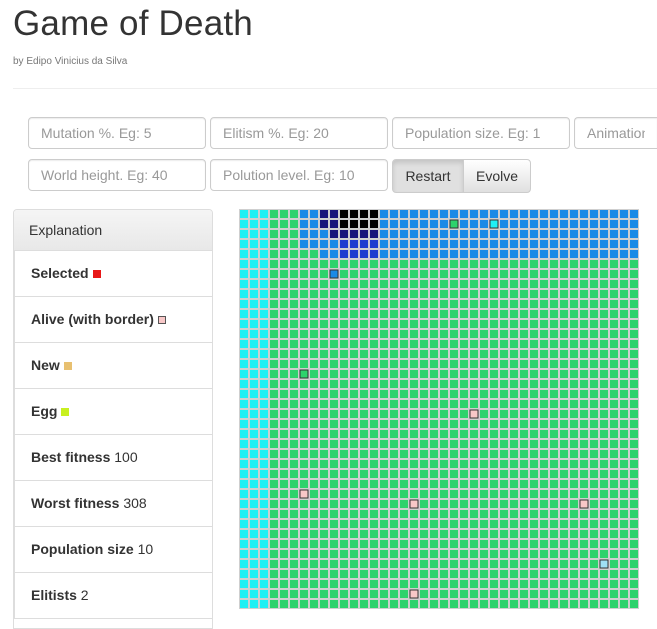  I want to click on mutation-input, so click(117, 133).